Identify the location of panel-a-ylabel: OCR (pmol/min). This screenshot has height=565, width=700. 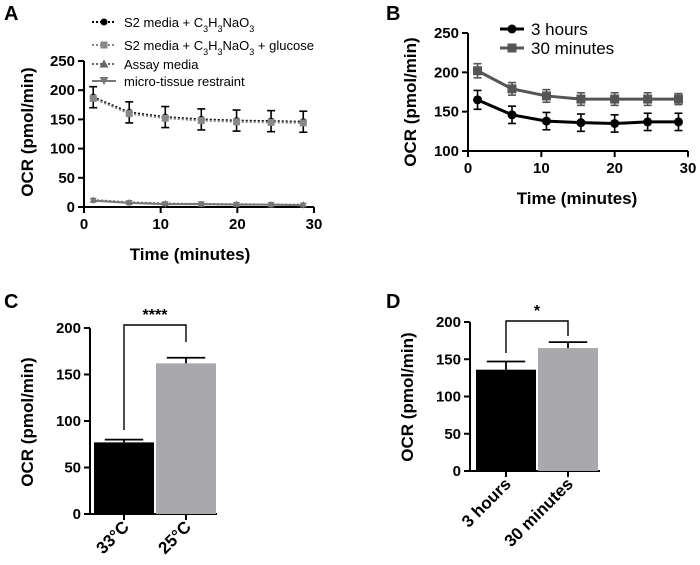
(27, 131).